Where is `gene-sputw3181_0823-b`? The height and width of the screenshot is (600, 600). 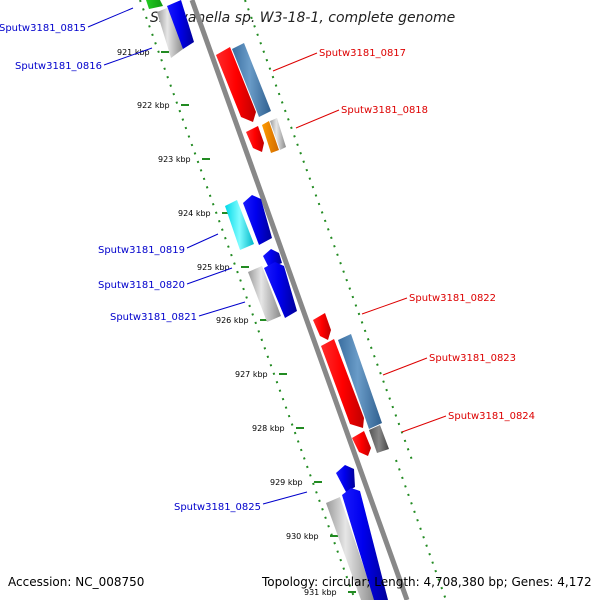
gene-sputw3181_0823-b is located at coordinates (360, 381).